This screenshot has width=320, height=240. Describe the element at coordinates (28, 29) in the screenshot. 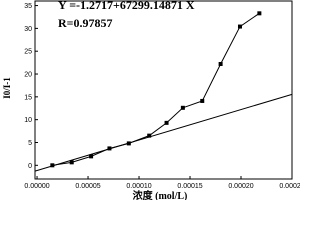

I see `y-tick-label: 30` at that location.